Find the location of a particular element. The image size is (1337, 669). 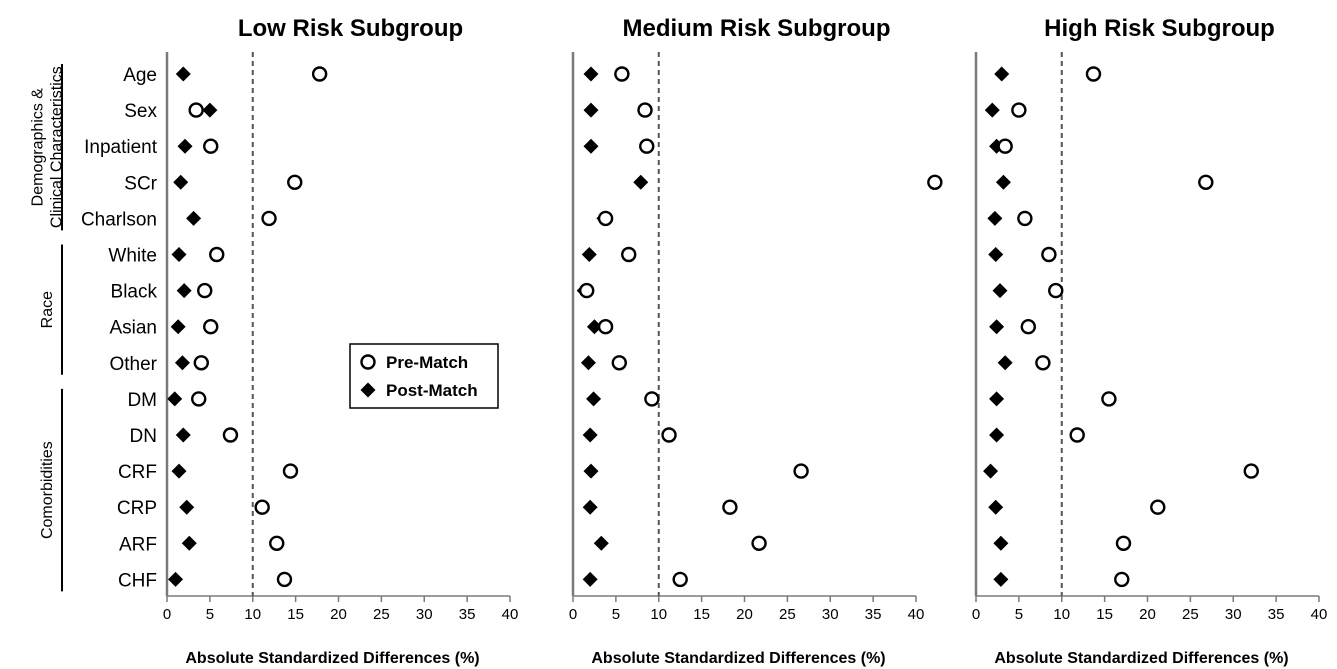

legend-box is located at coordinates (424, 376).